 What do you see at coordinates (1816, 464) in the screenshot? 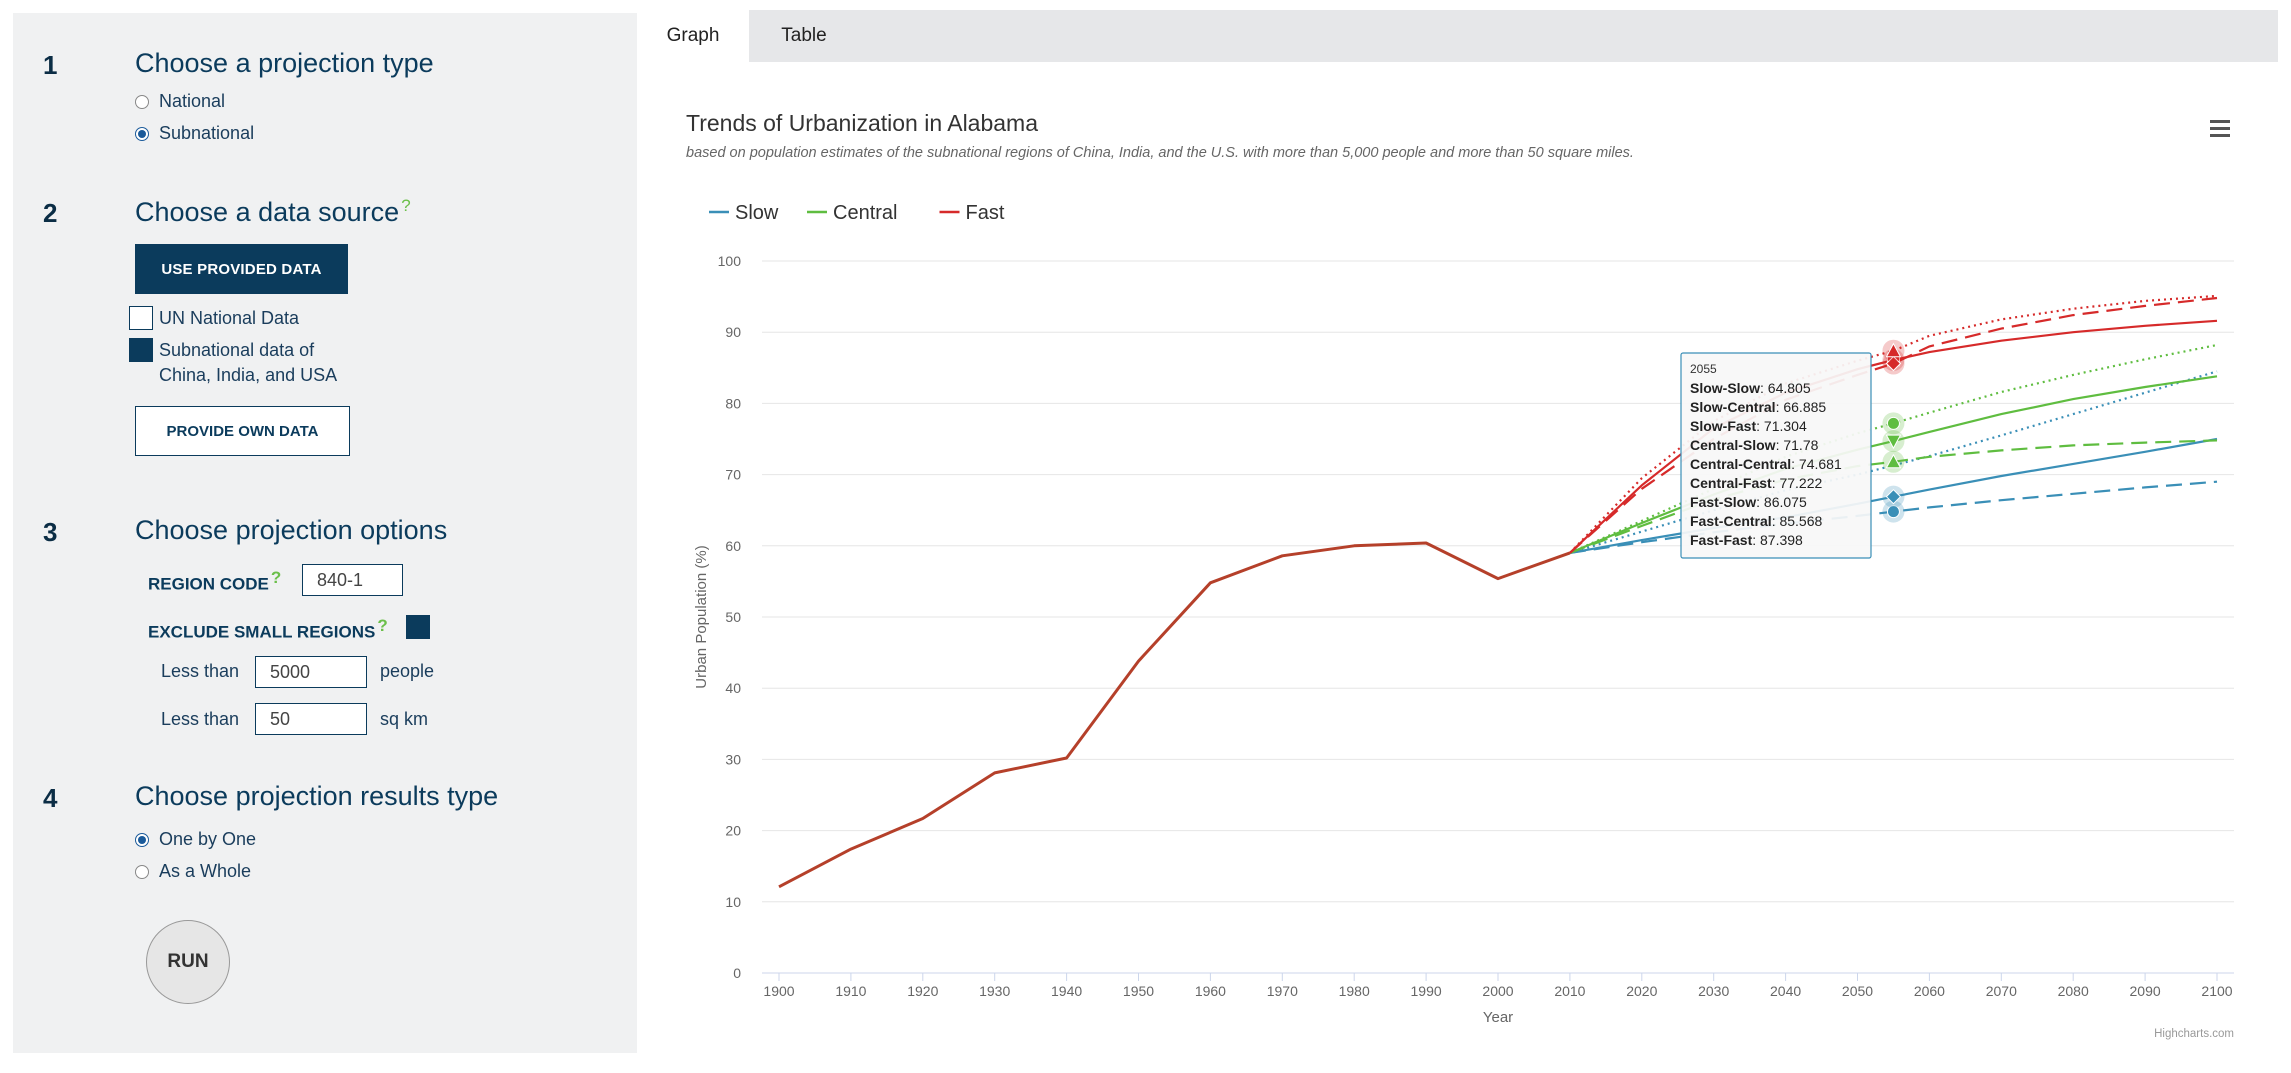
I see `tooltip-row-value: : 74.681` at bounding box center [1816, 464].